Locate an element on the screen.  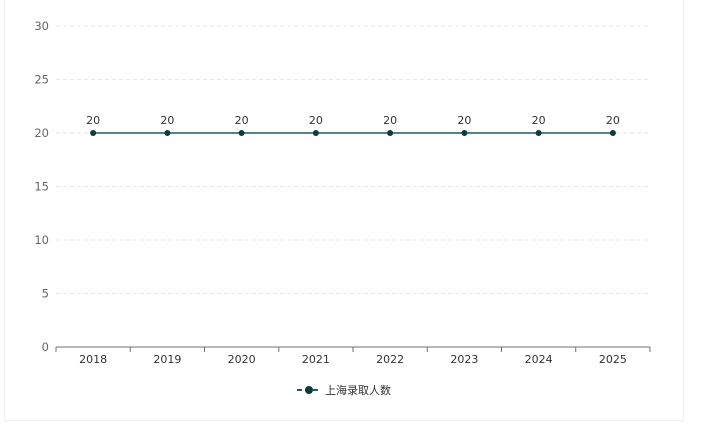
y-tick-label: 25 is located at coordinates (41, 80).